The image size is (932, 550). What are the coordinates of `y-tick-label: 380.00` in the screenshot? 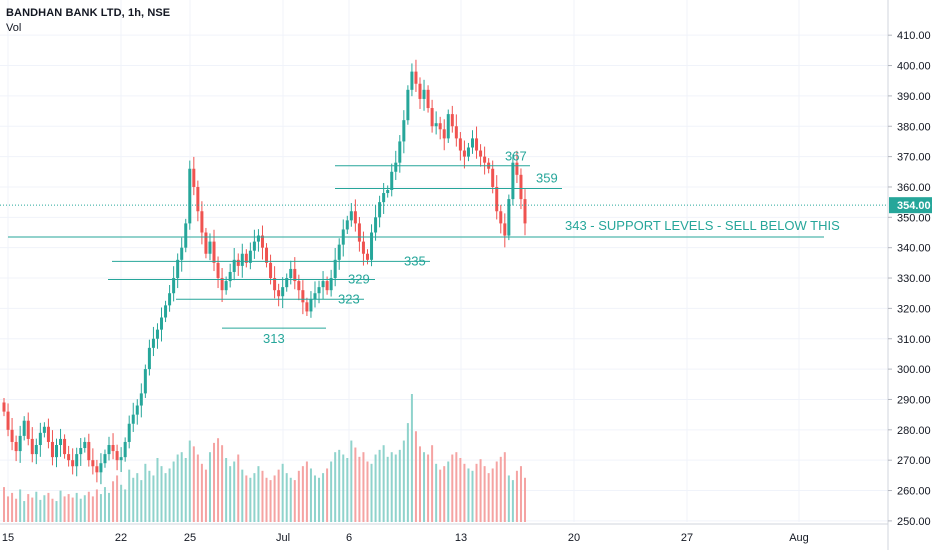 It's located at (914, 127).